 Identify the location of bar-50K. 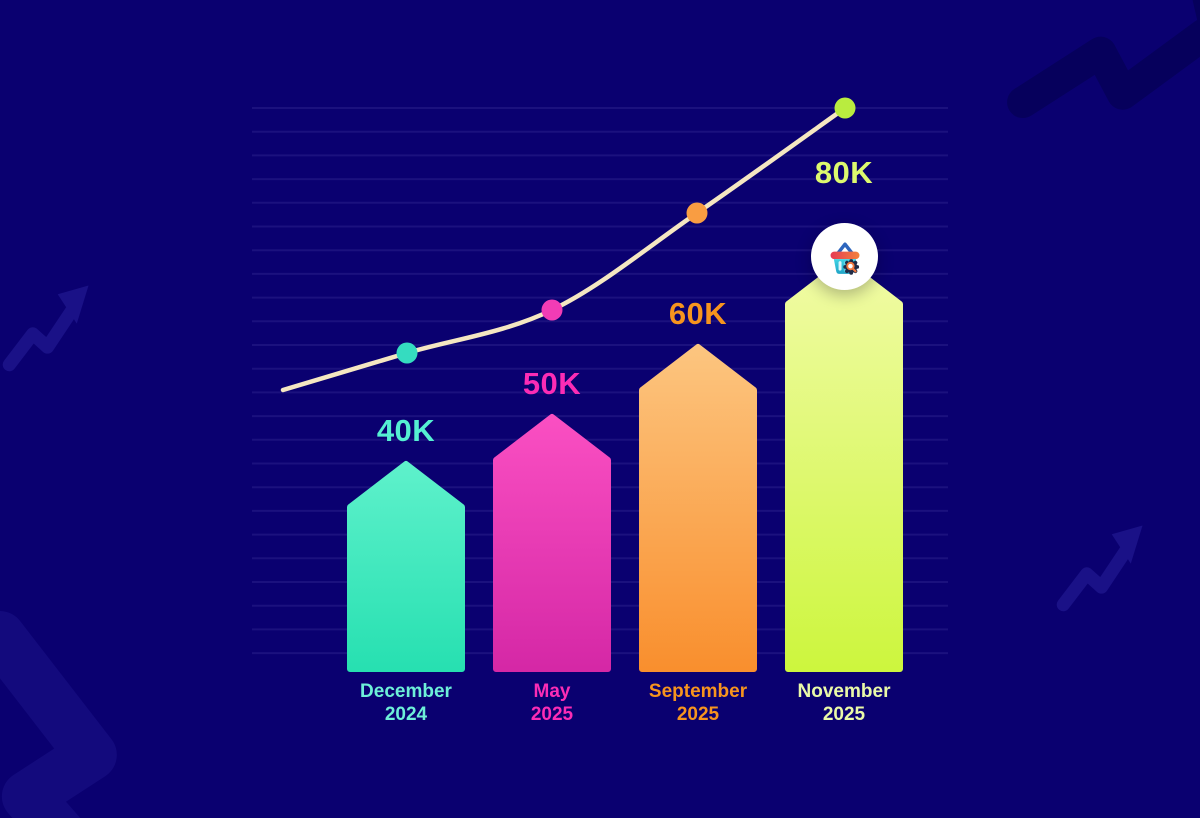
(552, 543).